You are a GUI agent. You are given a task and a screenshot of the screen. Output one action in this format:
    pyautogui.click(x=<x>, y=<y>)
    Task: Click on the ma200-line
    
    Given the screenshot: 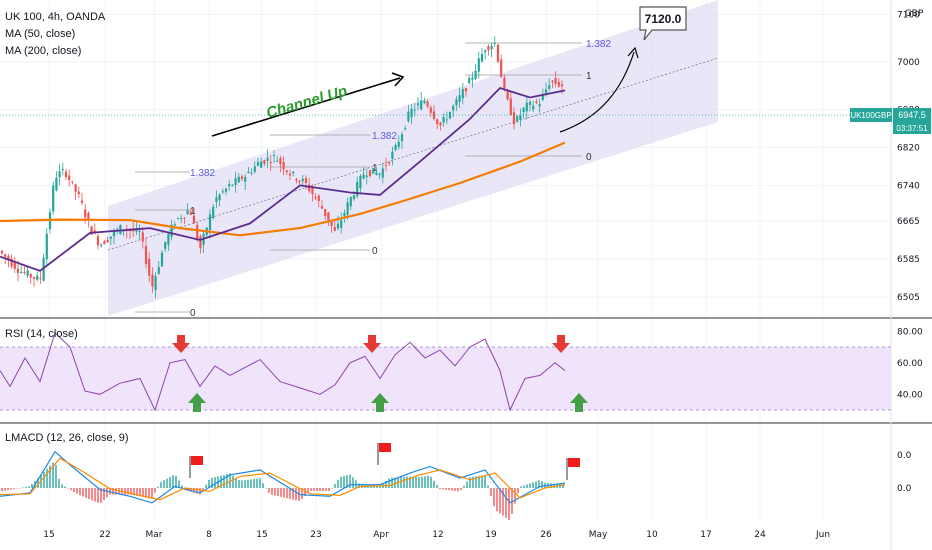 What is the action you would take?
    pyautogui.click(x=283, y=189)
    